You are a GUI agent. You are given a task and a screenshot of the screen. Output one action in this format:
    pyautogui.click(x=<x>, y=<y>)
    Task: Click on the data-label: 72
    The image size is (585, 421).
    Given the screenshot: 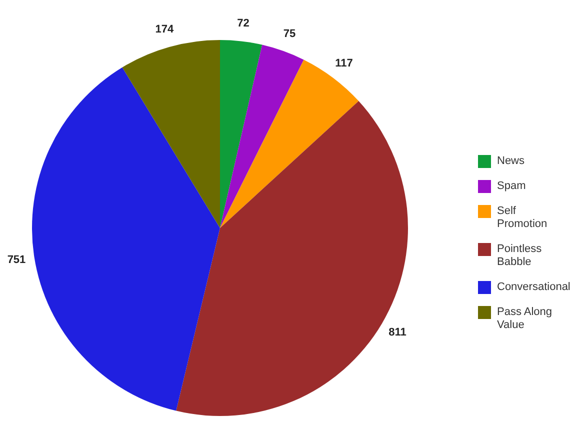 What is the action you would take?
    pyautogui.click(x=243, y=23)
    